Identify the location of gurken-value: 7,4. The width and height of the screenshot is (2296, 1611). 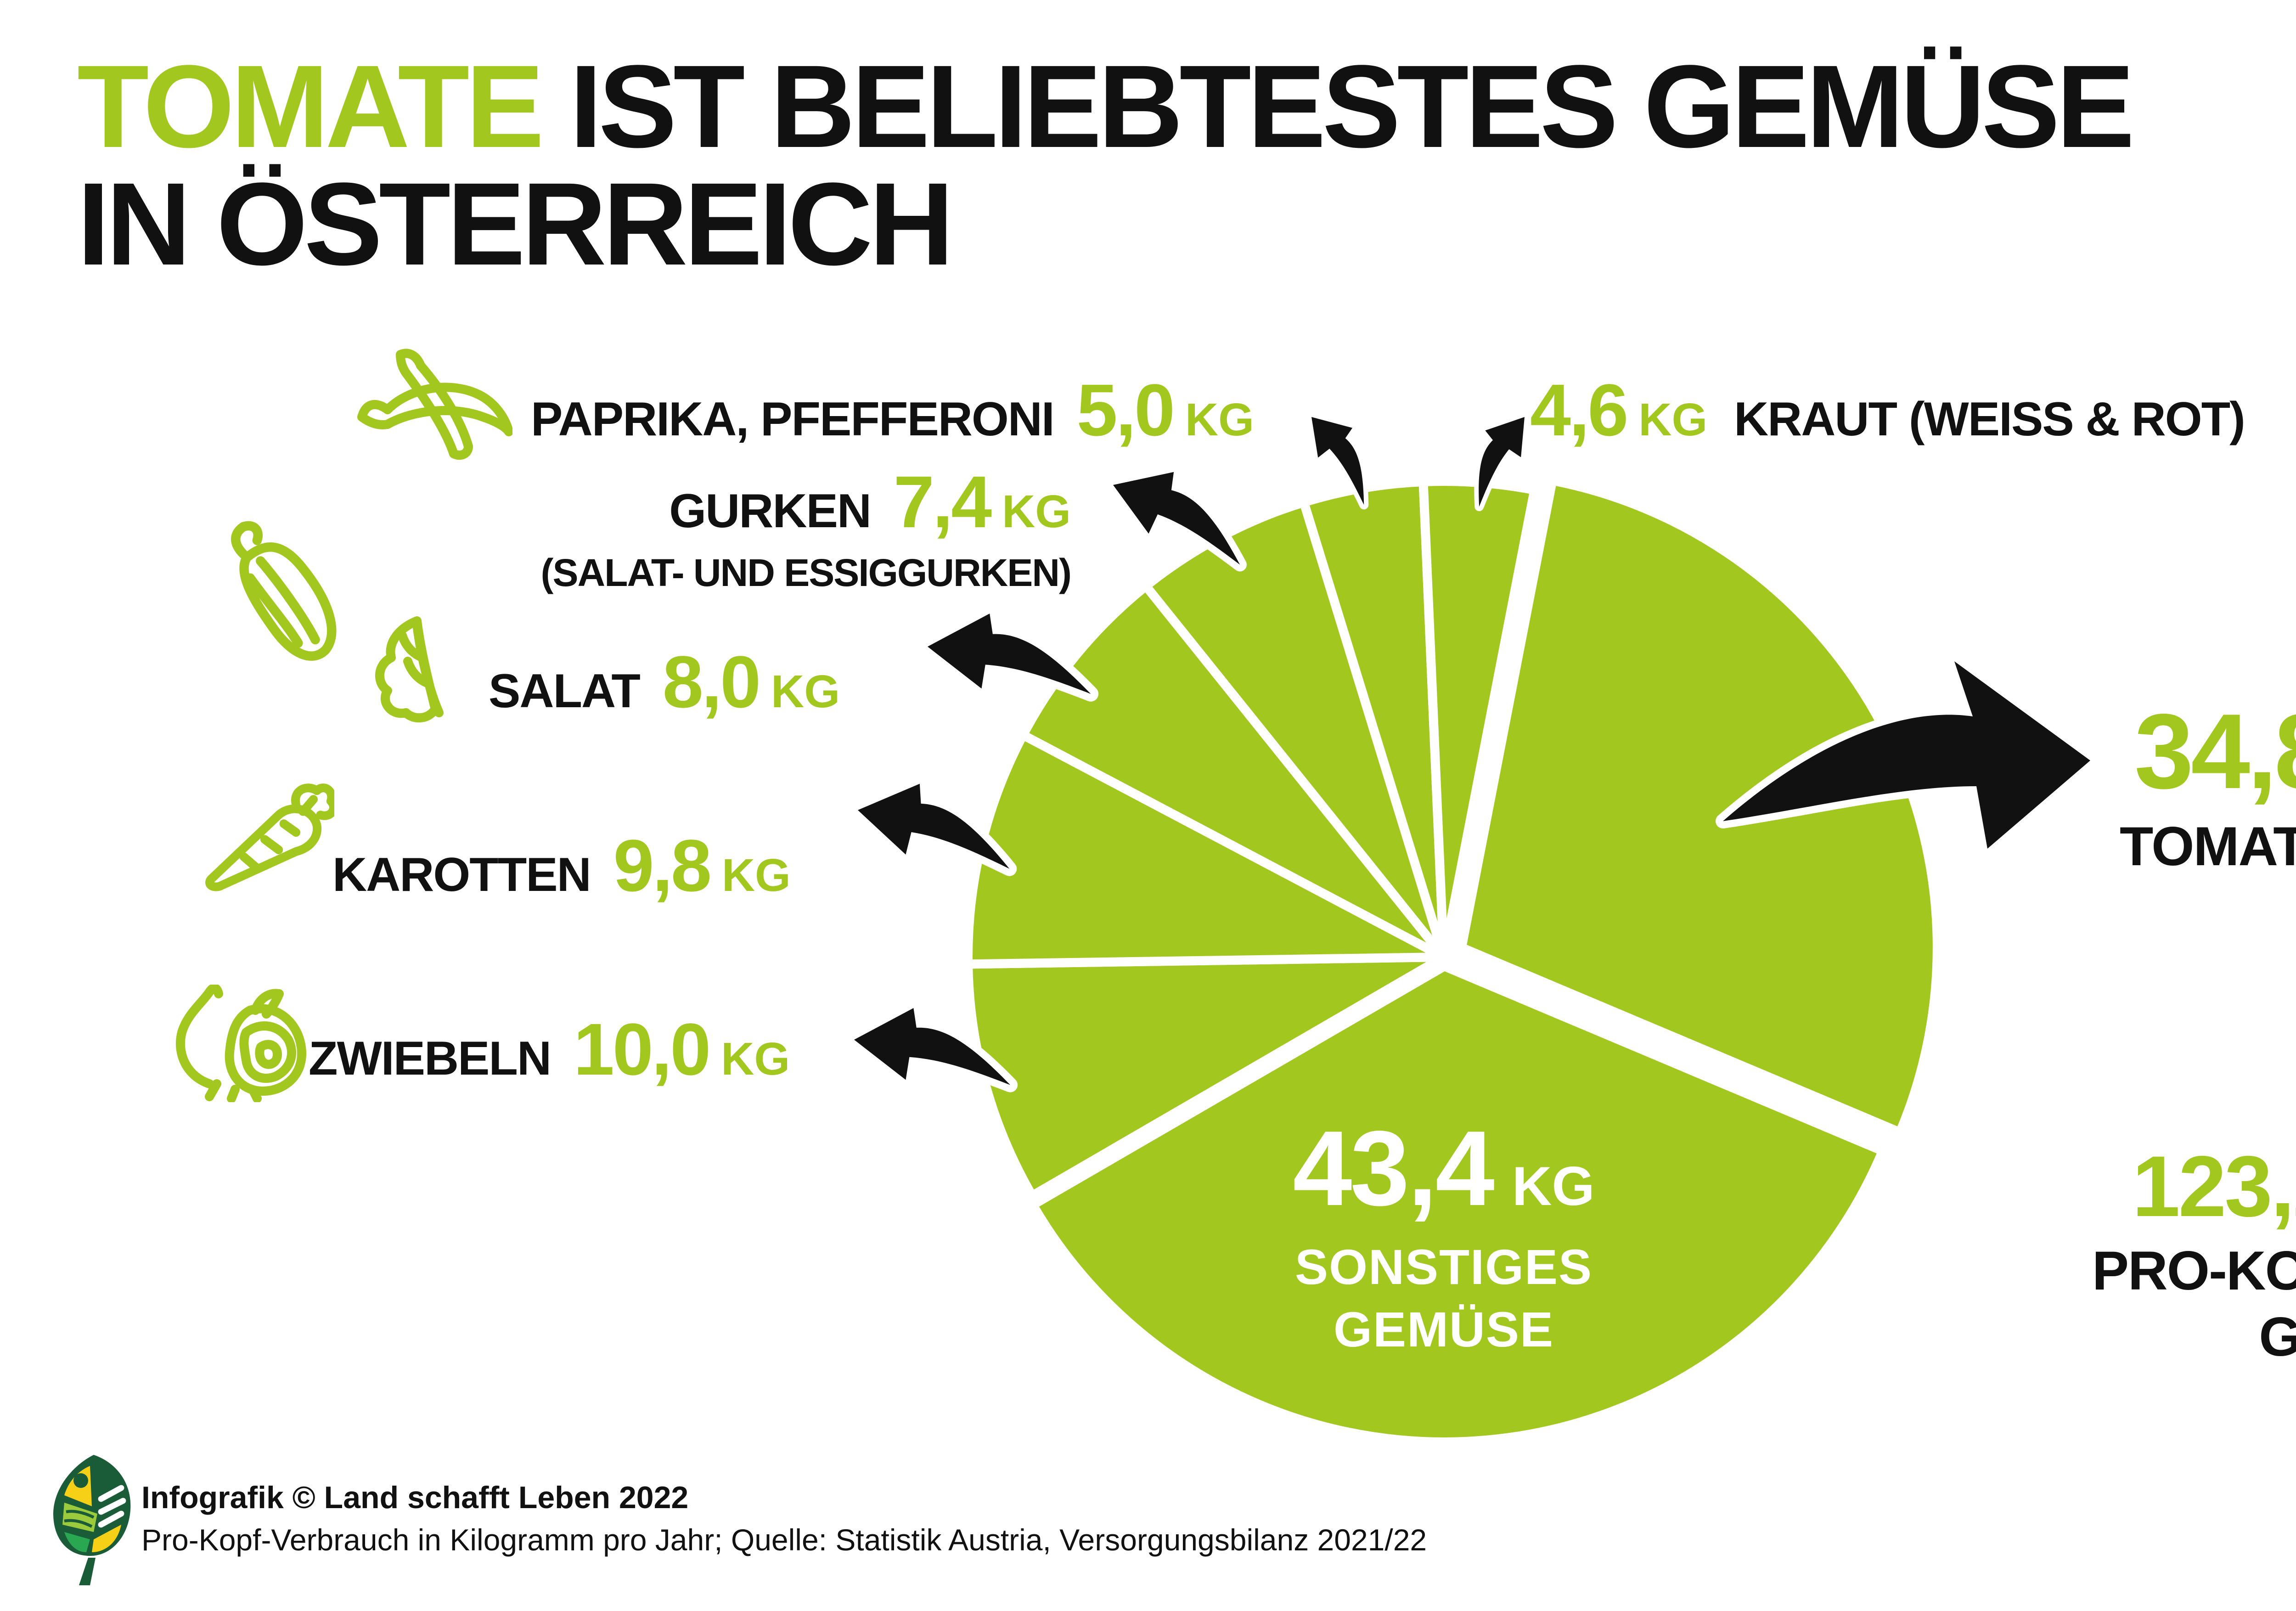
(943, 504).